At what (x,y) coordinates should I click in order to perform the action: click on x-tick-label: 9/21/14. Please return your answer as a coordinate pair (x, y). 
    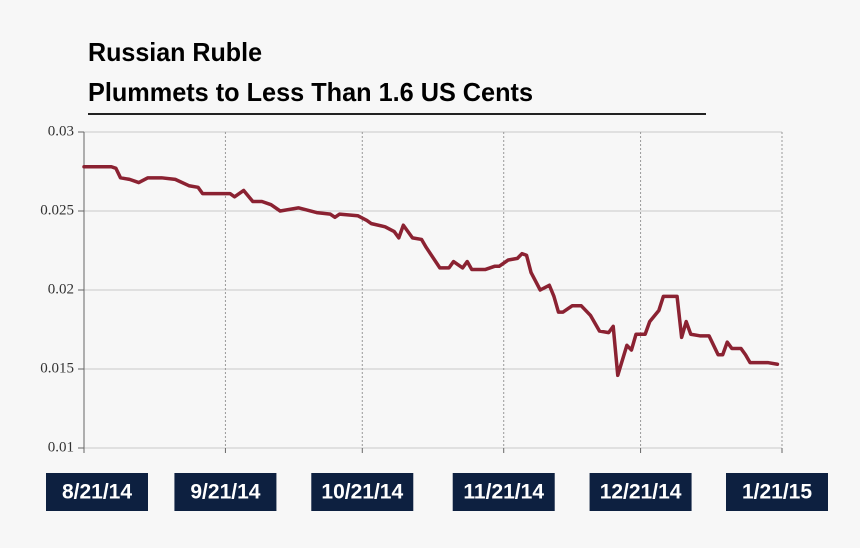
    Looking at the image, I should click on (225, 492).